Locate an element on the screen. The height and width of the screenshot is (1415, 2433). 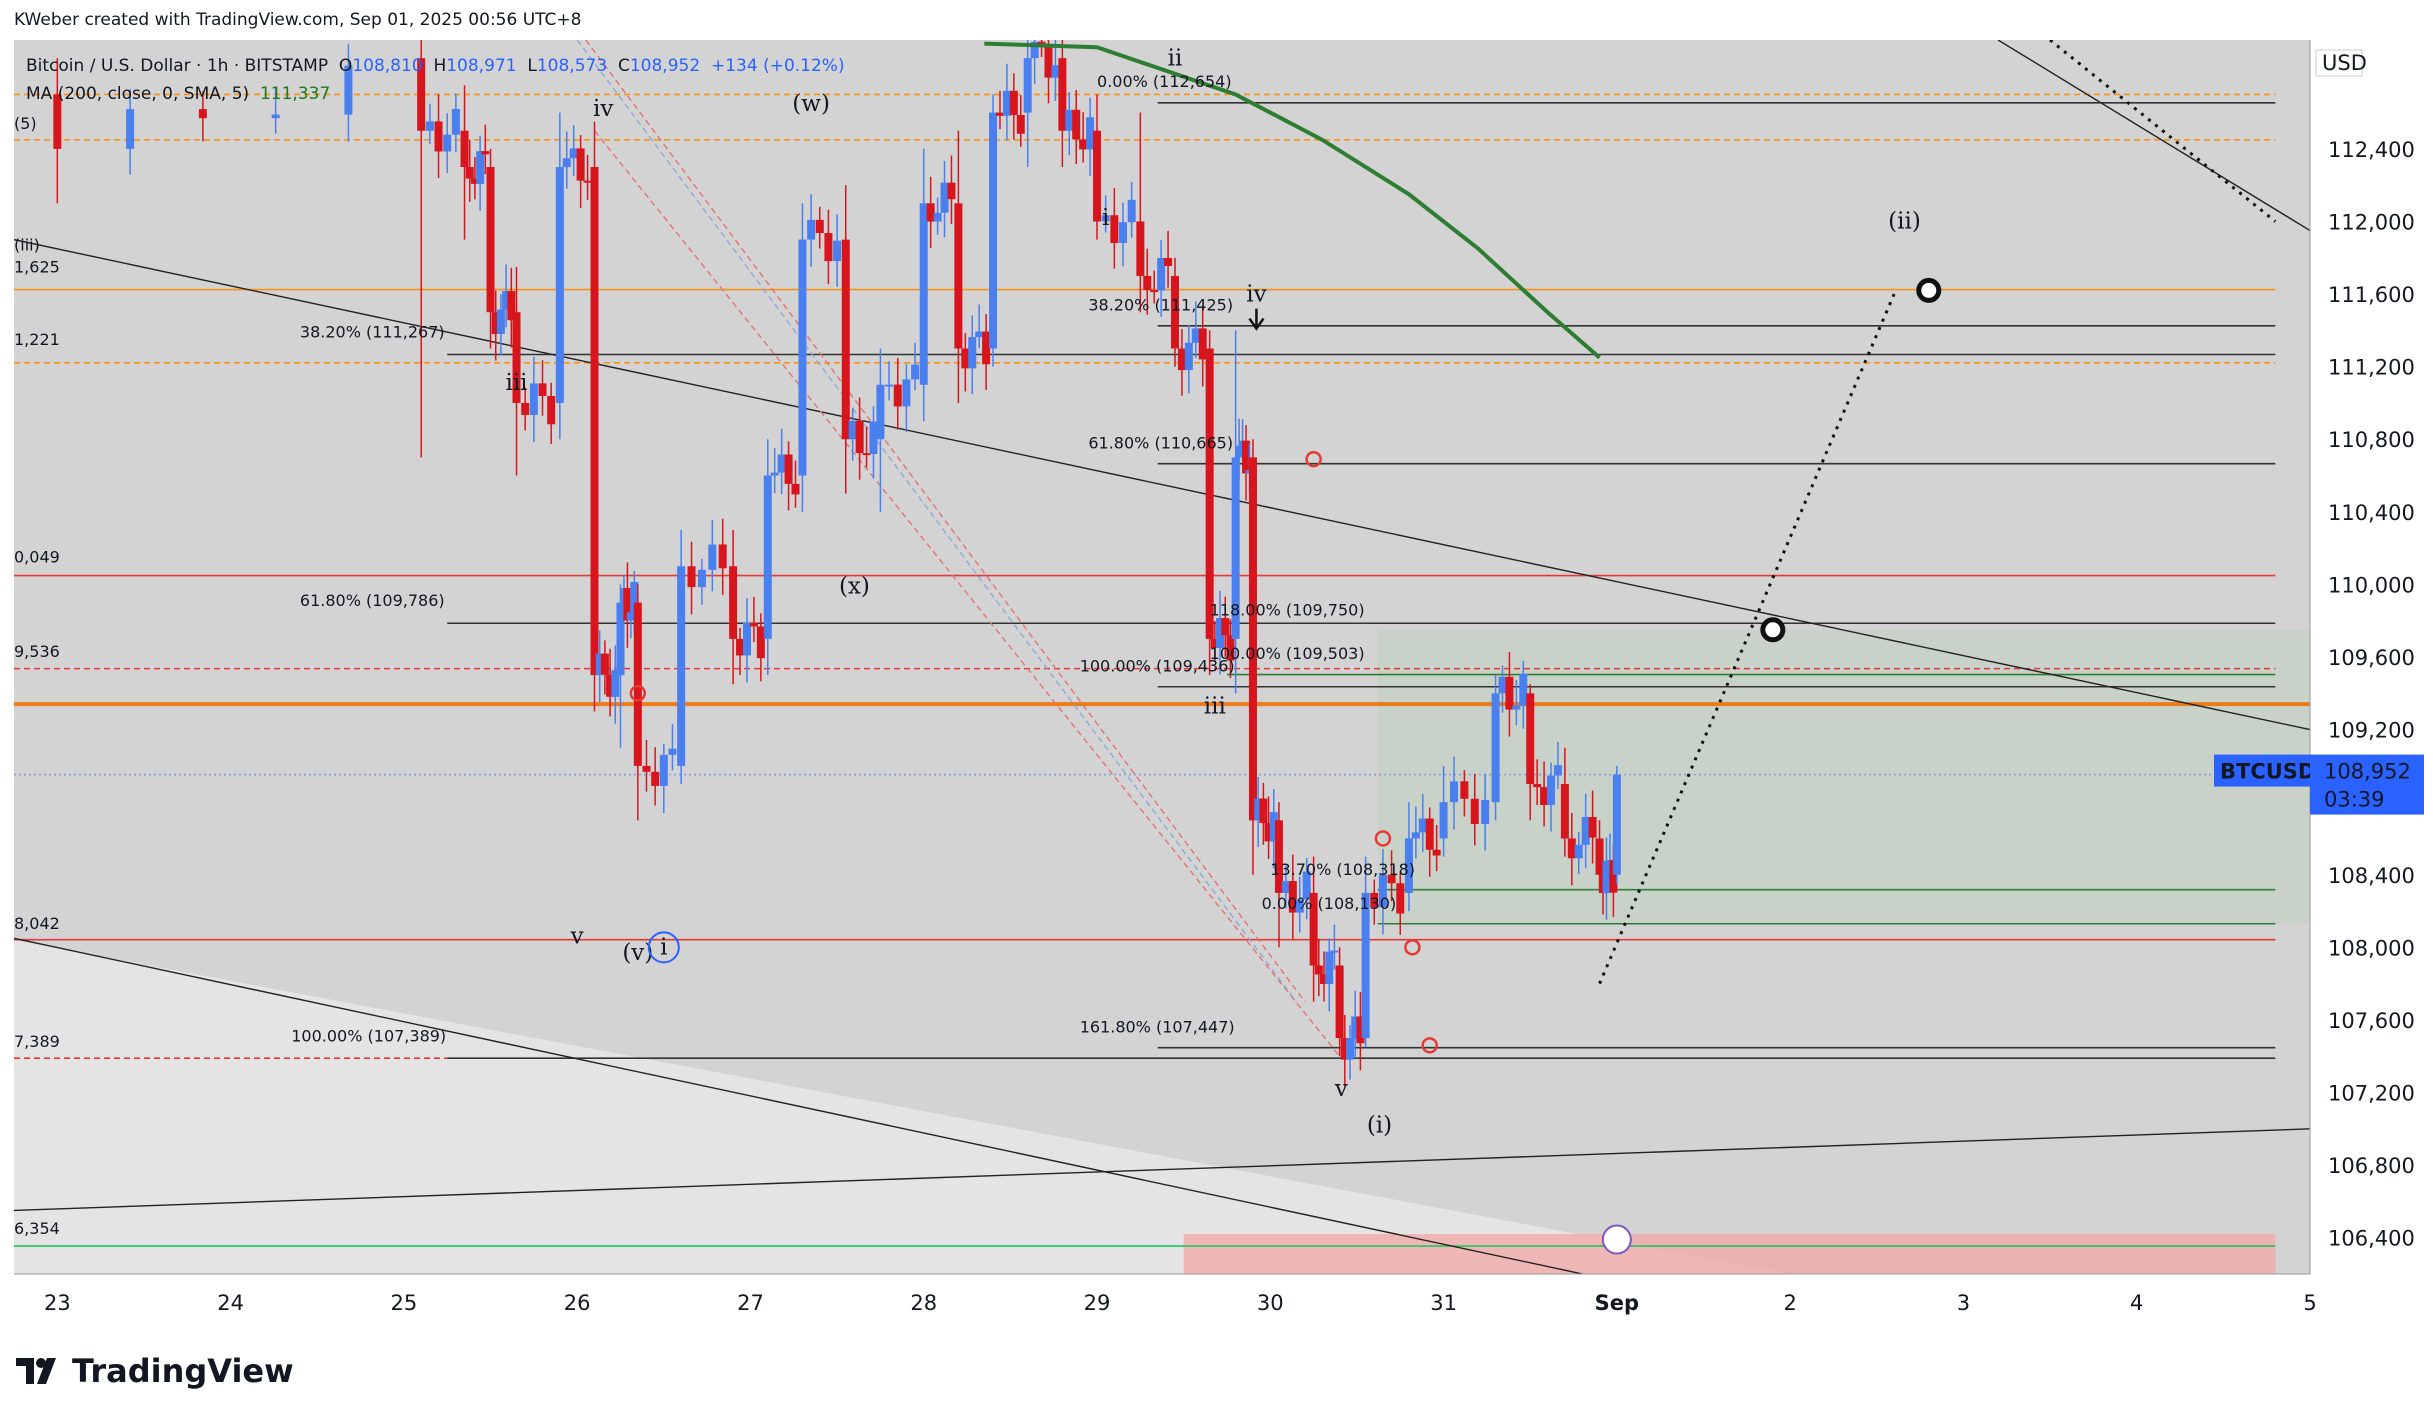
fib-label-4: 38.20% (111,425) is located at coordinates (1160, 304).